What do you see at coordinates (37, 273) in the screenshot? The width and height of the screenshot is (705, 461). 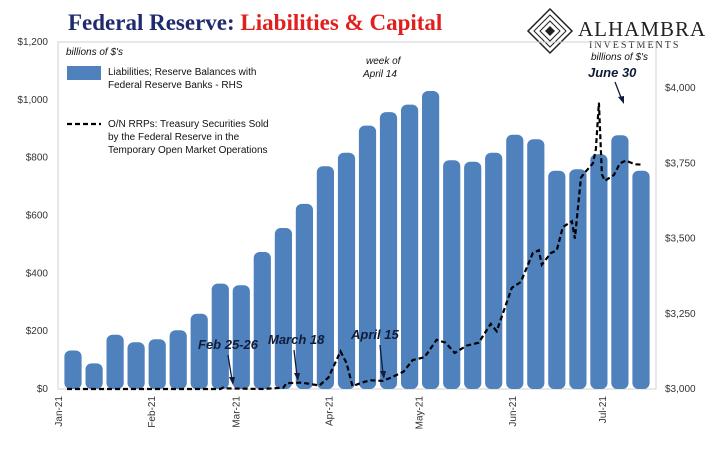 I see `left-tick-2: $400` at bounding box center [37, 273].